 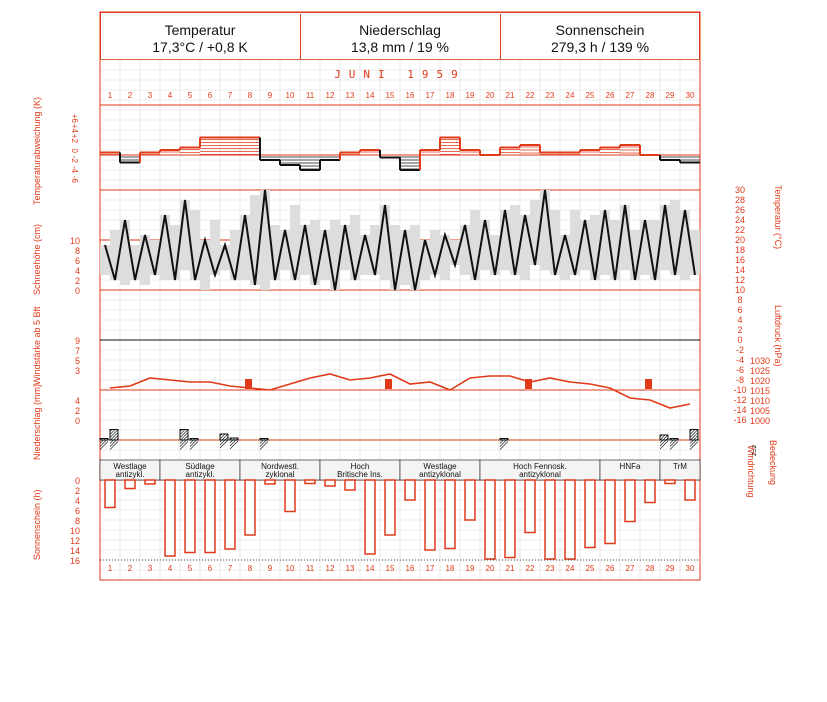 What do you see at coordinates (37, 151) in the screenshot?
I see `anomaly-axis-label: Temperaturabweichung (K)` at bounding box center [37, 151].